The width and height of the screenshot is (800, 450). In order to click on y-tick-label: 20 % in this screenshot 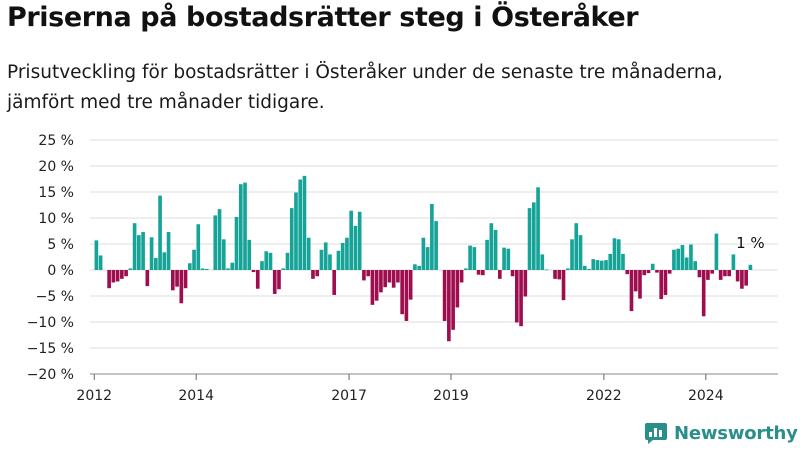, I will do `click(56, 167)`.